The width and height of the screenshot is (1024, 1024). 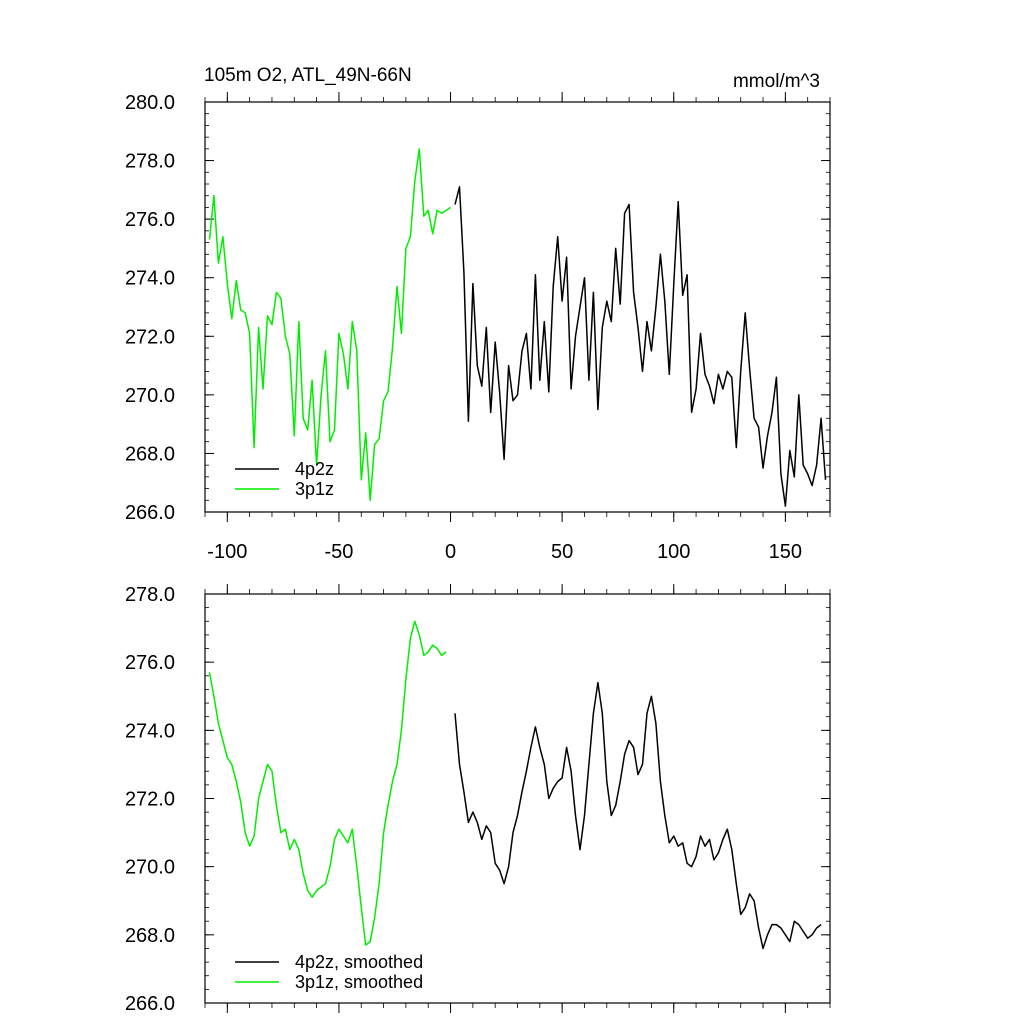 What do you see at coordinates (359, 962) in the screenshot?
I see `legend-label: 4p2z, smoothed` at bounding box center [359, 962].